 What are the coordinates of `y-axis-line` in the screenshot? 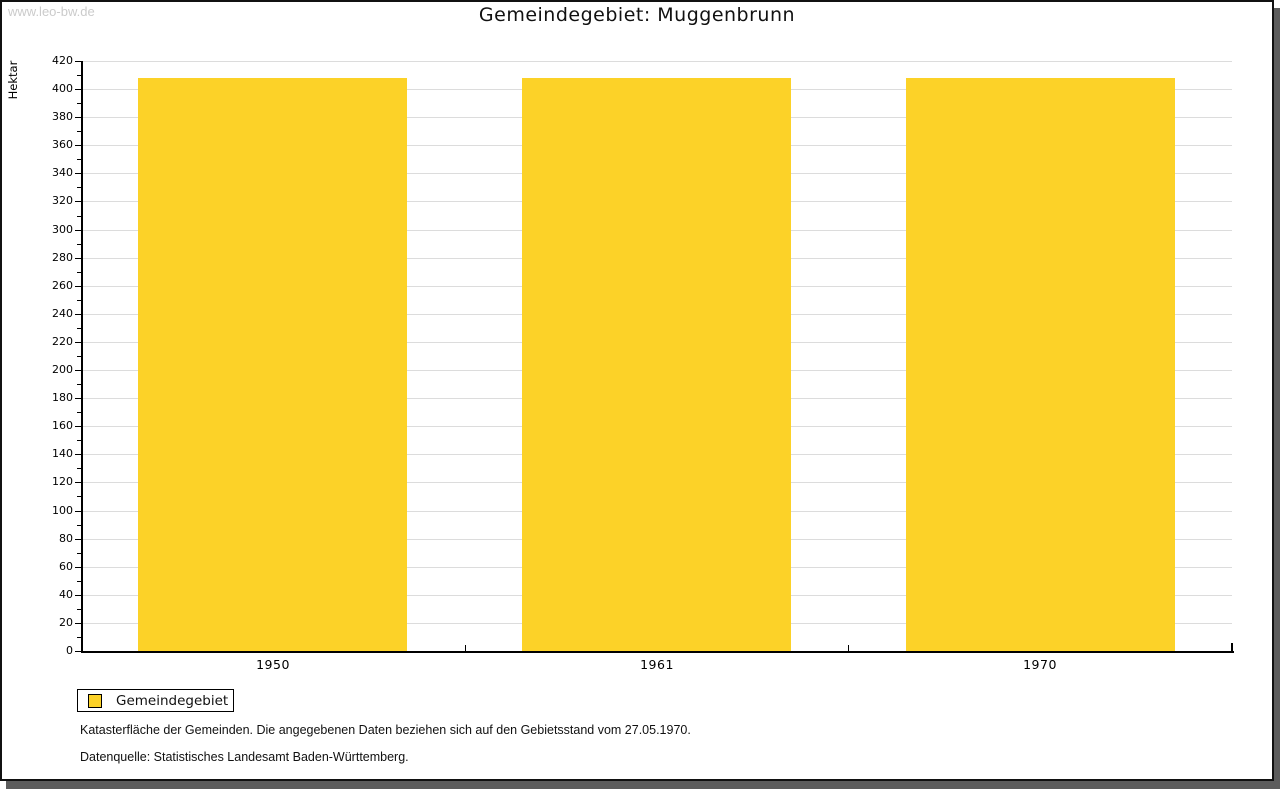 It's located at (82, 357).